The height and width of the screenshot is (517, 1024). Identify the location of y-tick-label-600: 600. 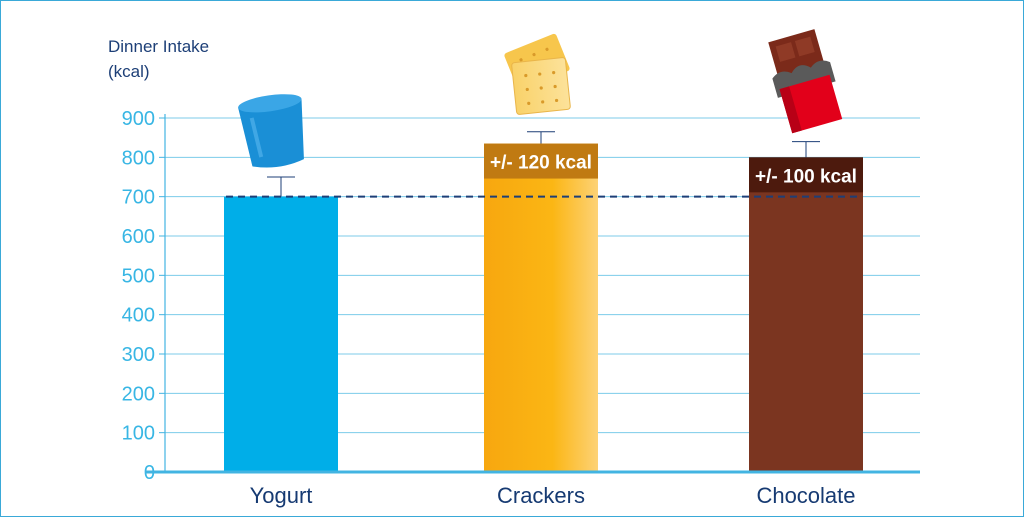
(138, 237).